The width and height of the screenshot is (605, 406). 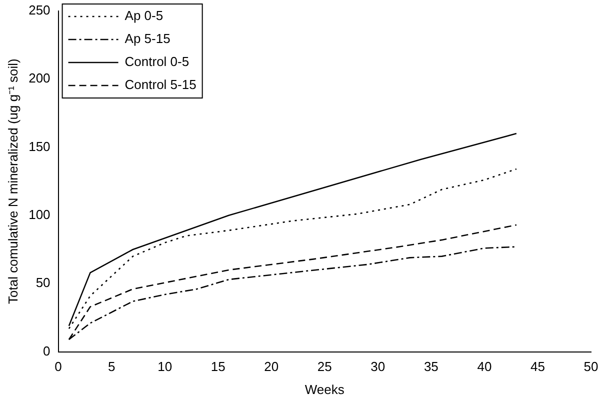 What do you see at coordinates (271, 366) in the screenshot?
I see `x-tick-label: 20` at bounding box center [271, 366].